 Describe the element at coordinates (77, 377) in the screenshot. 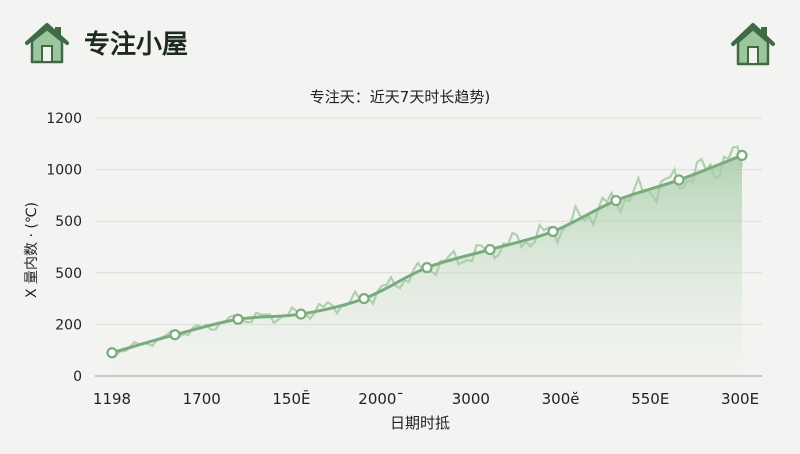

I see `y-tick-label: 0` at that location.